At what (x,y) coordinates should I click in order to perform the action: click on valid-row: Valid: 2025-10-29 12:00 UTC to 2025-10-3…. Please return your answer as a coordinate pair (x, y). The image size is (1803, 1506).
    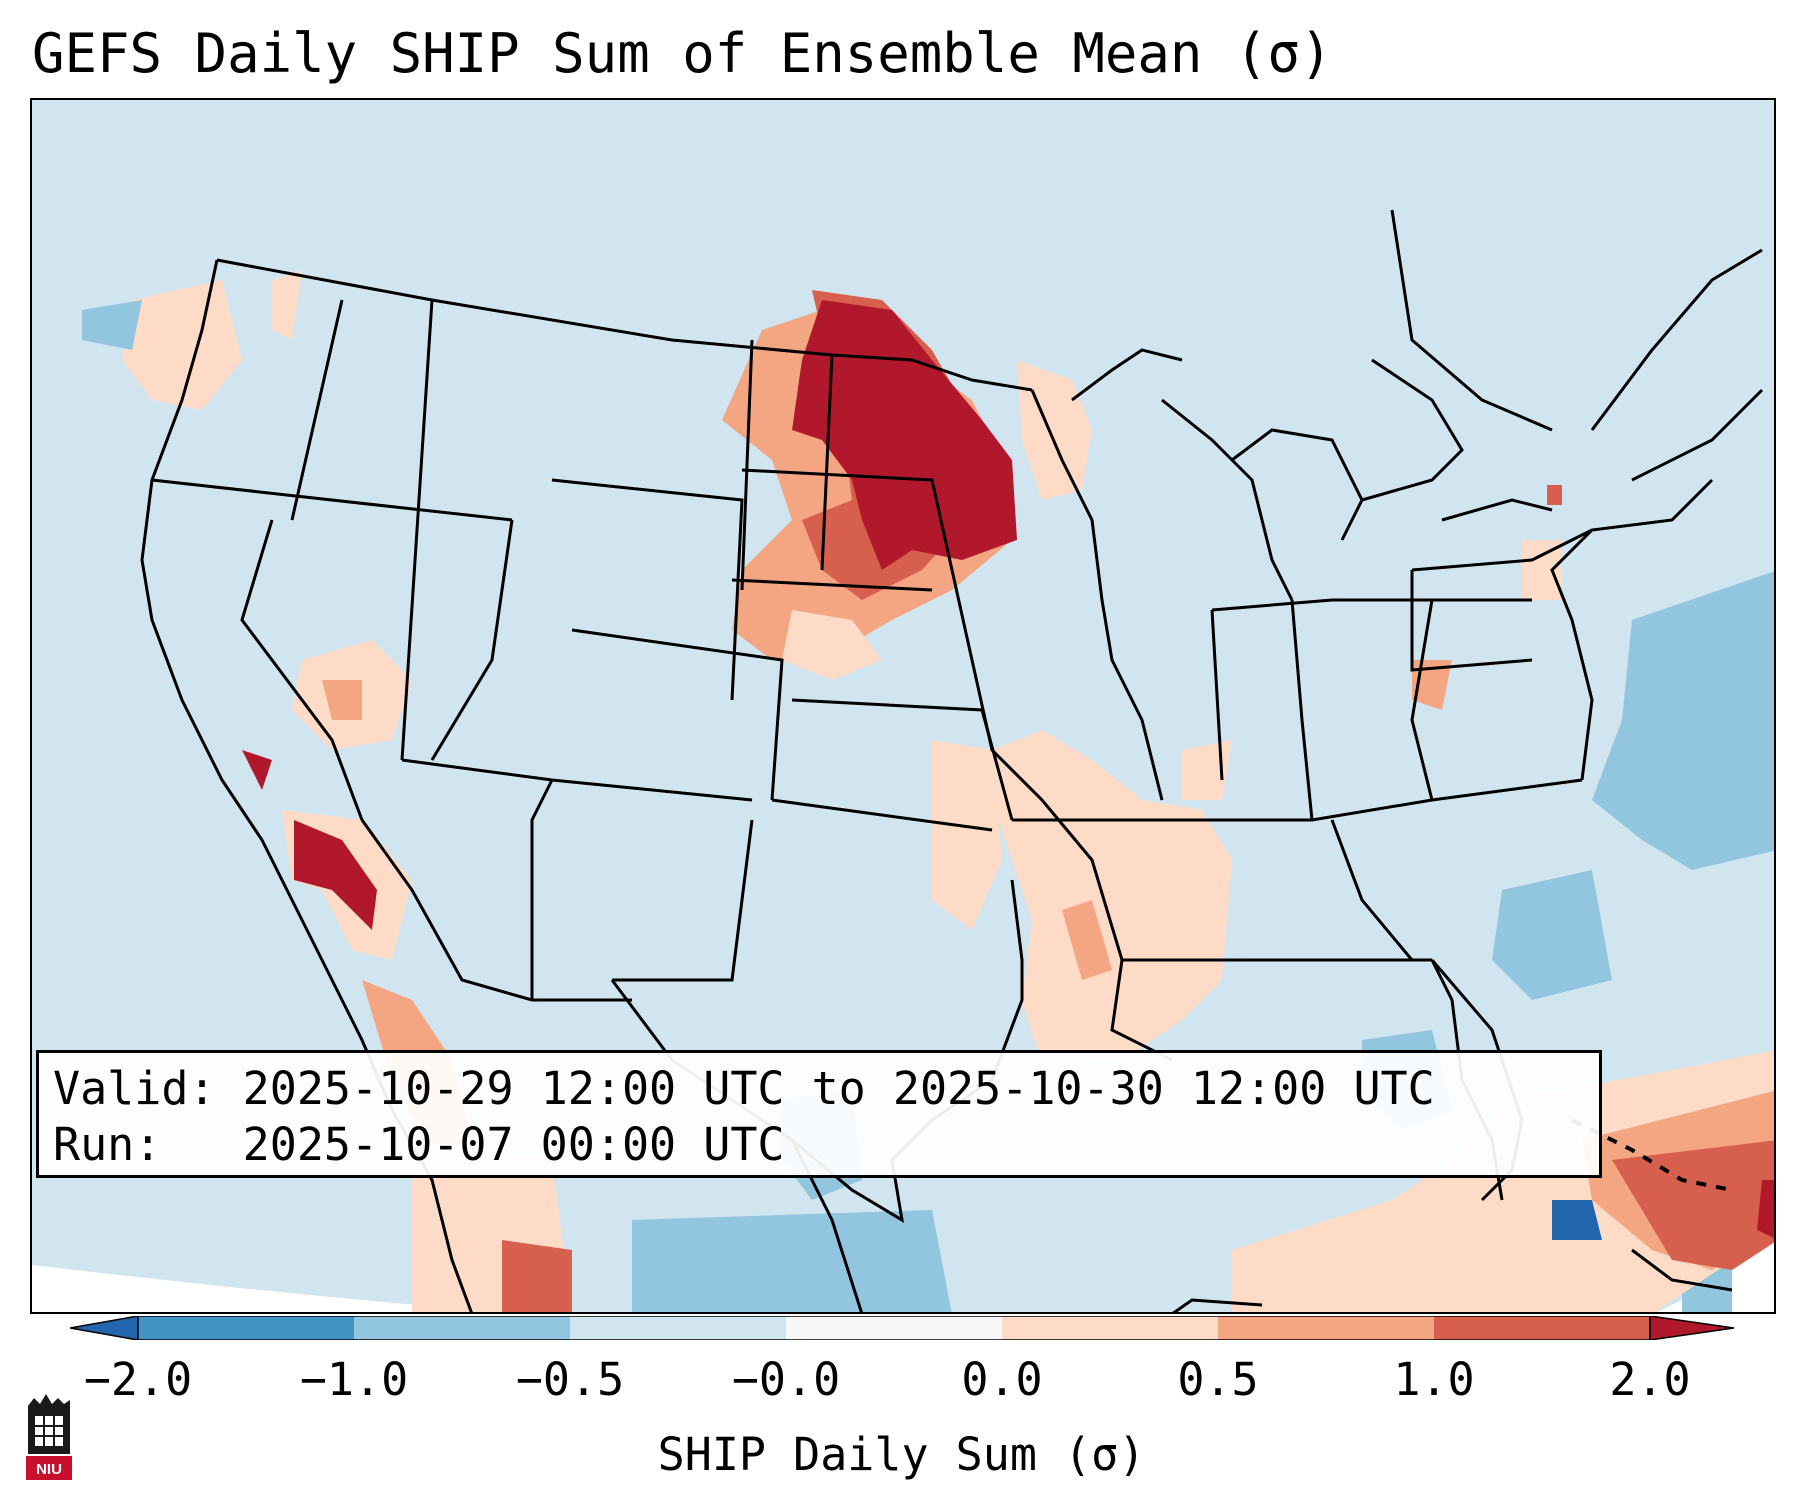
    Looking at the image, I should click on (819, 1089).